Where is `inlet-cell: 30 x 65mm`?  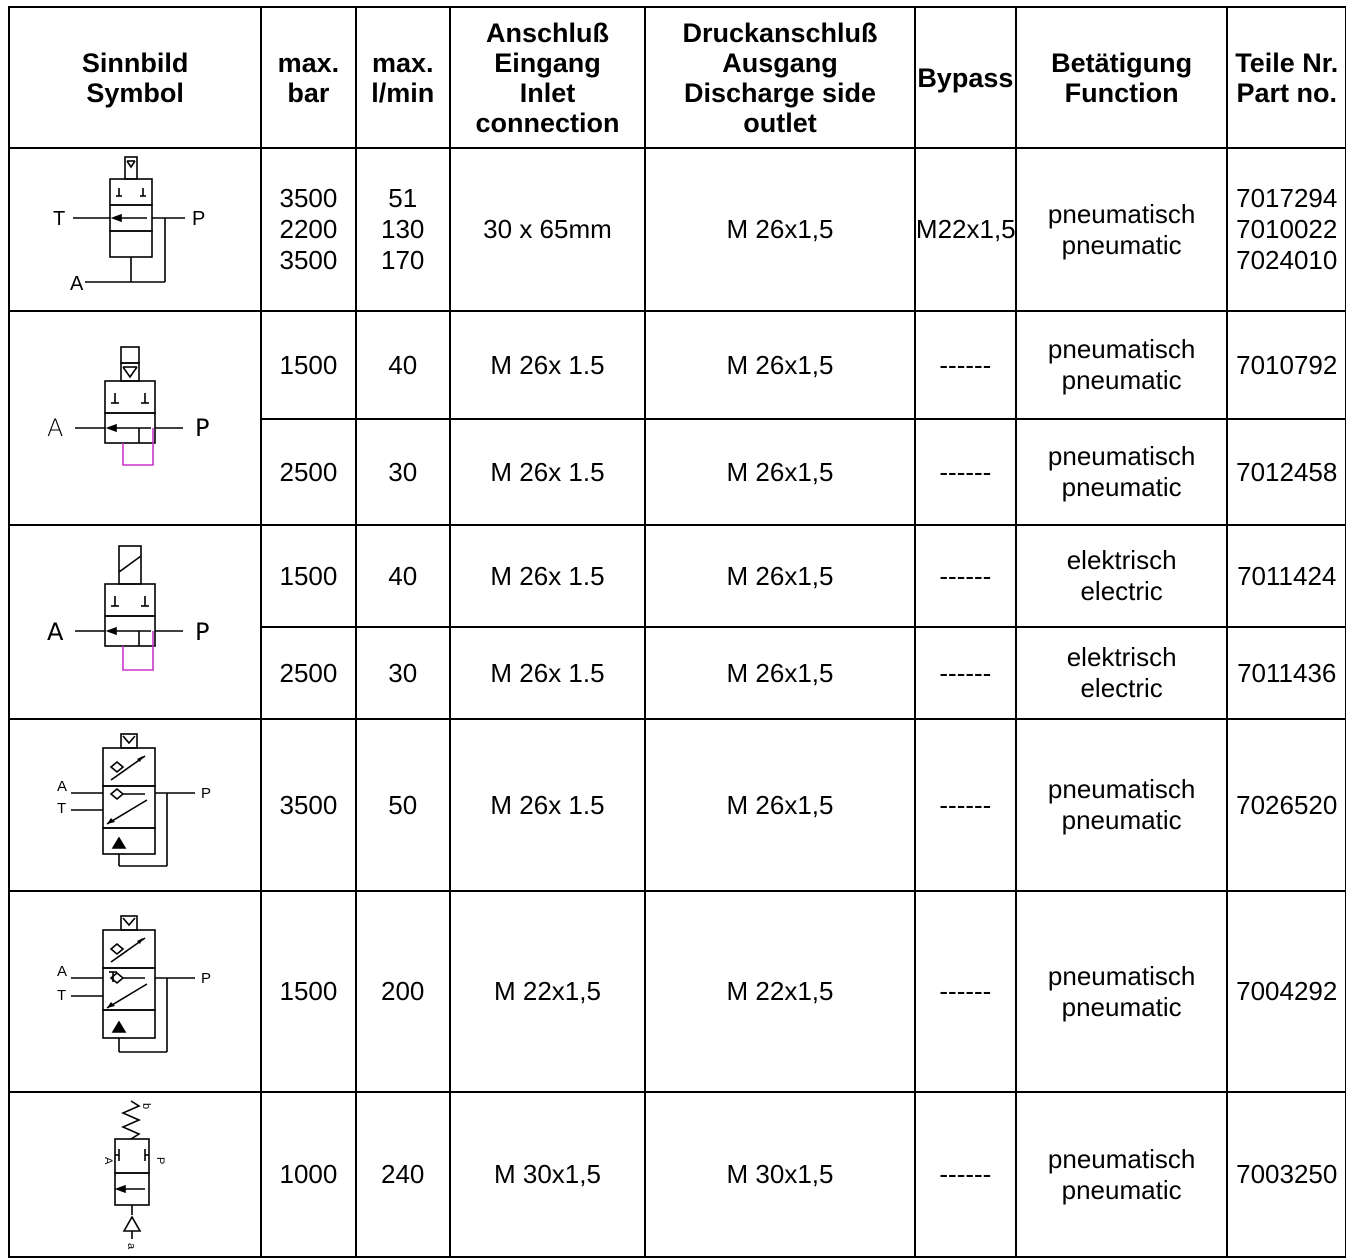 inlet-cell: 30 x 65mm is located at coordinates (547, 229).